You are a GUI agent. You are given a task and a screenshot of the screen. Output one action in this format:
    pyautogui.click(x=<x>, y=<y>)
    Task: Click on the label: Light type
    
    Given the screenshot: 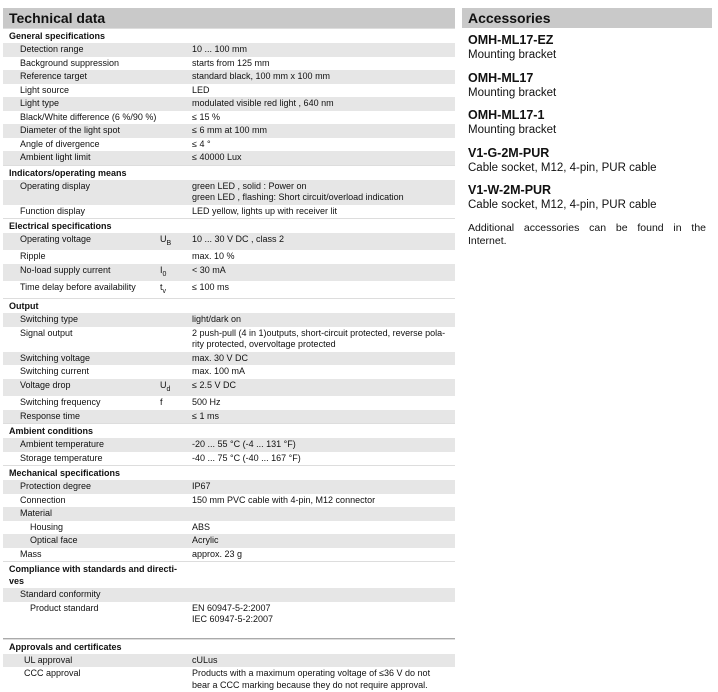 What is the action you would take?
    pyautogui.click(x=40, y=103)
    